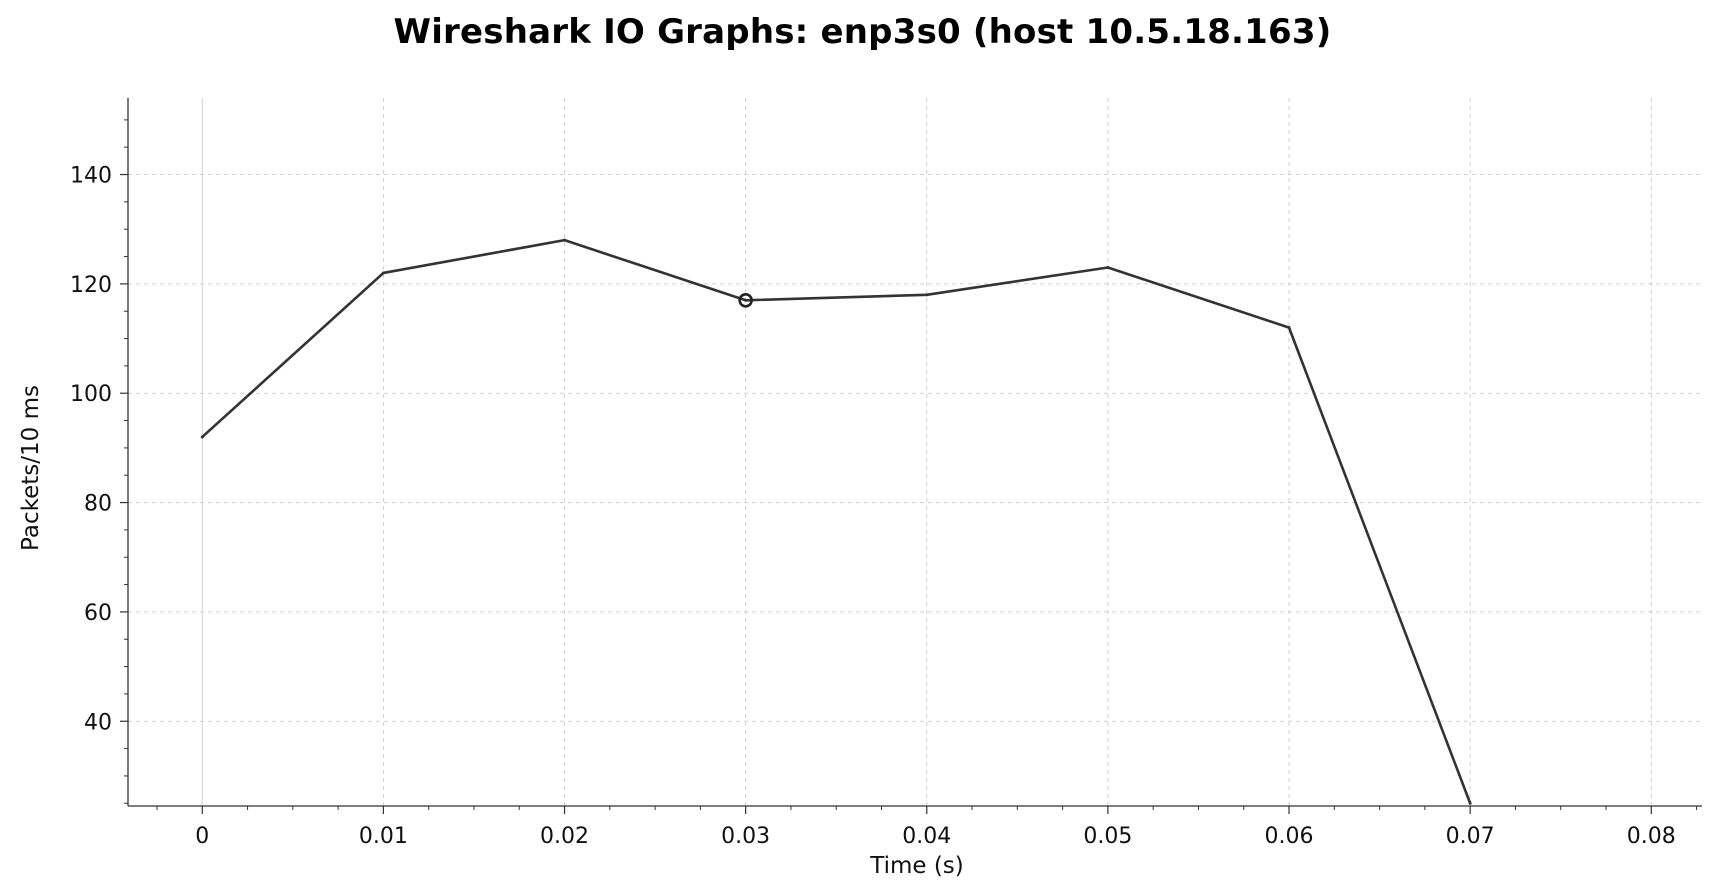 This screenshot has width=1725, height=890. I want to click on highlighted-point-marker, so click(745, 300).